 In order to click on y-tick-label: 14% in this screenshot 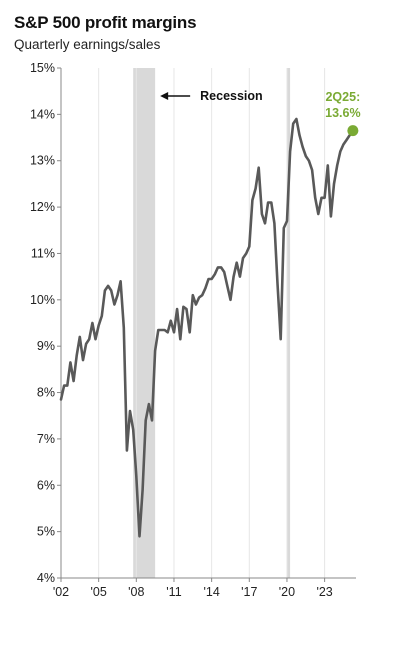, I will do `click(42, 114)`.